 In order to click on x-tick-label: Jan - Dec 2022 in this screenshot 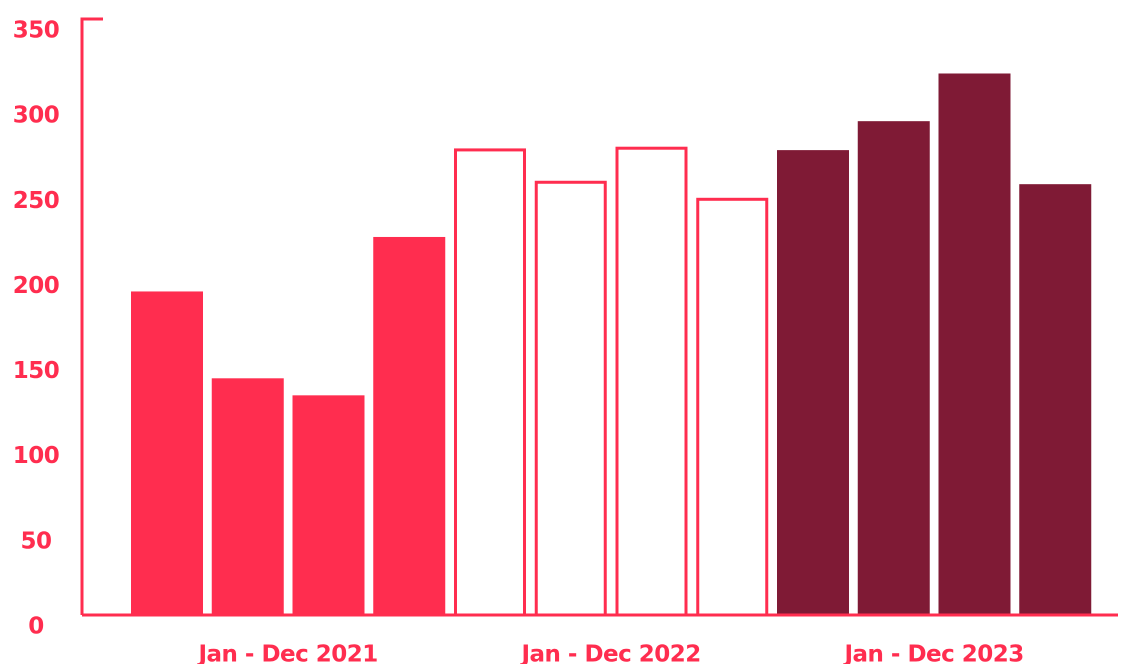, I will do `click(609, 653)`.